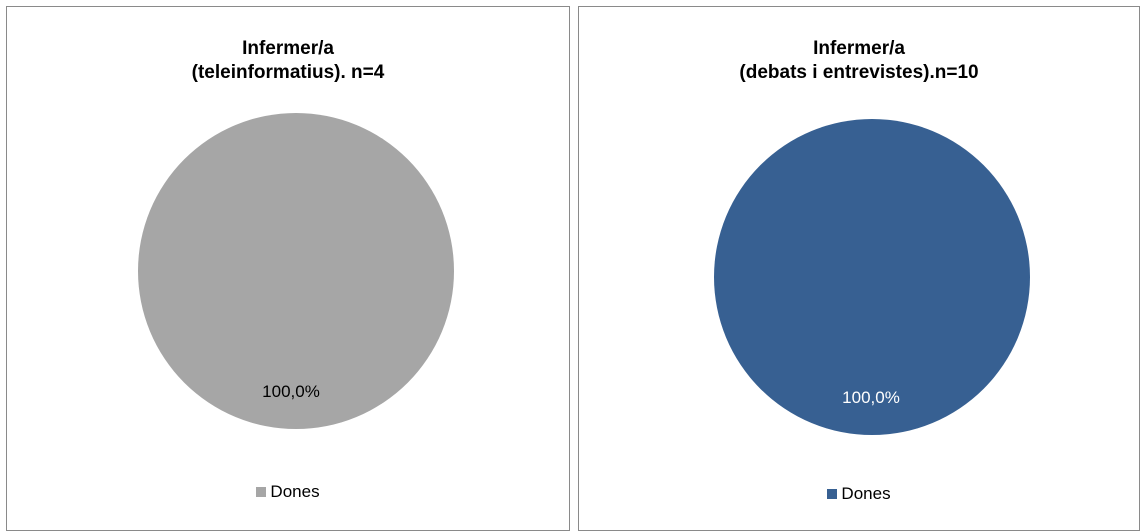 The image size is (1140, 532). What do you see at coordinates (859, 72) in the screenshot?
I see `chart-title-line-2: (debats i entrevistes).n=10` at bounding box center [859, 72].